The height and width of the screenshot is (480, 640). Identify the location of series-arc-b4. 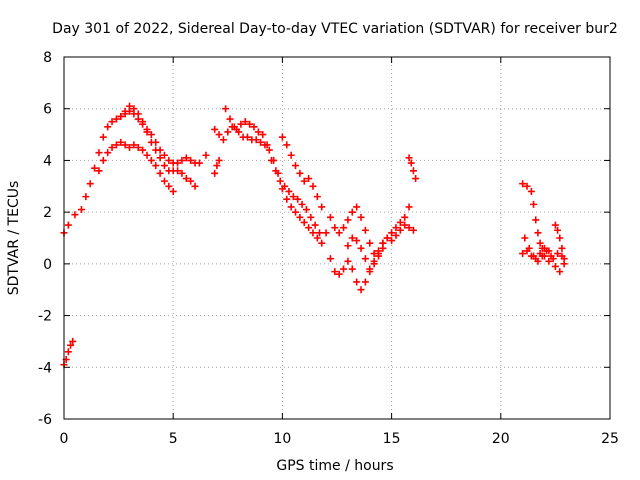
(304, 185).